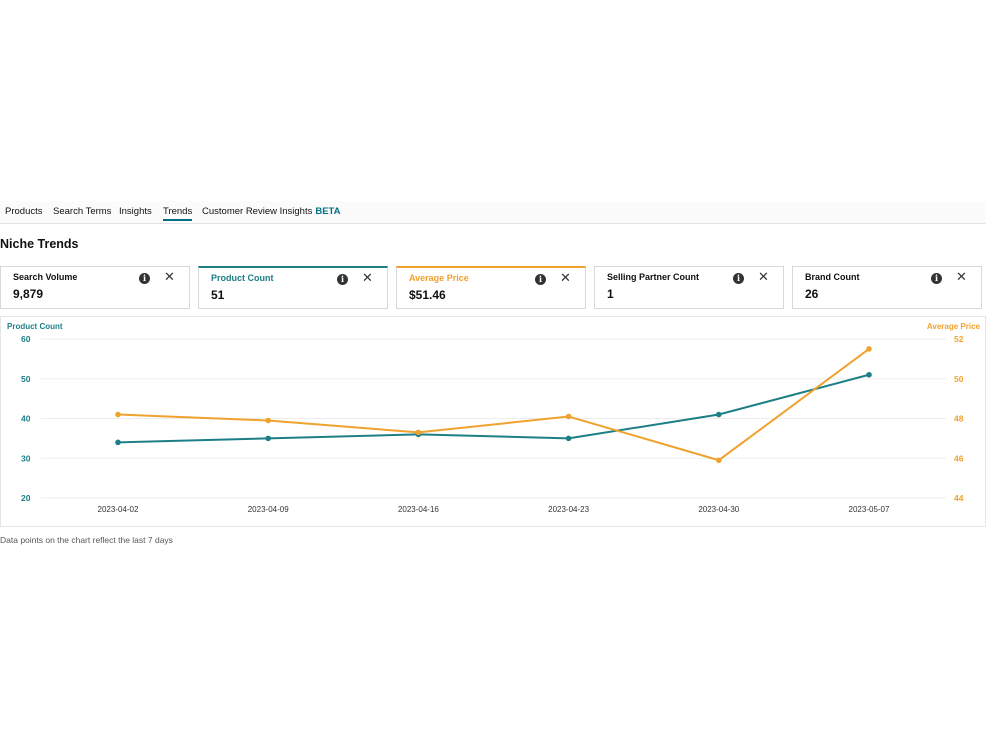 The image size is (1000, 750). I want to click on metric-value: 9,879, so click(28, 294).